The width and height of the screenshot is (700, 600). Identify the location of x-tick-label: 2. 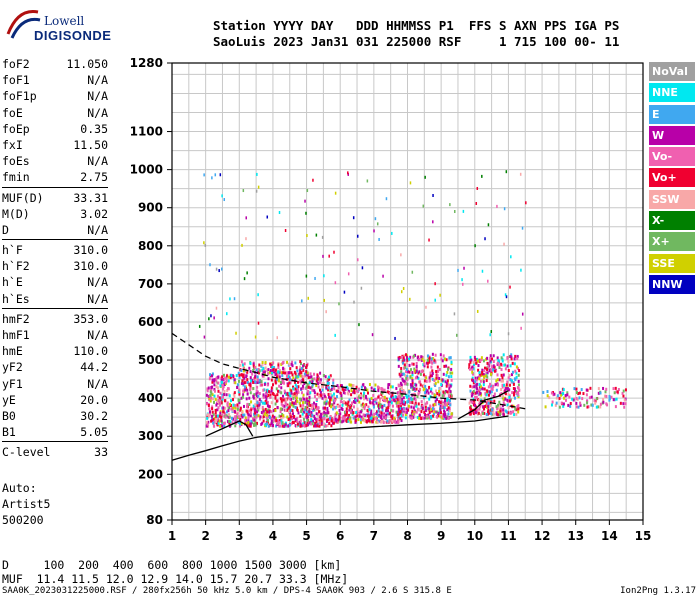
(205, 536).